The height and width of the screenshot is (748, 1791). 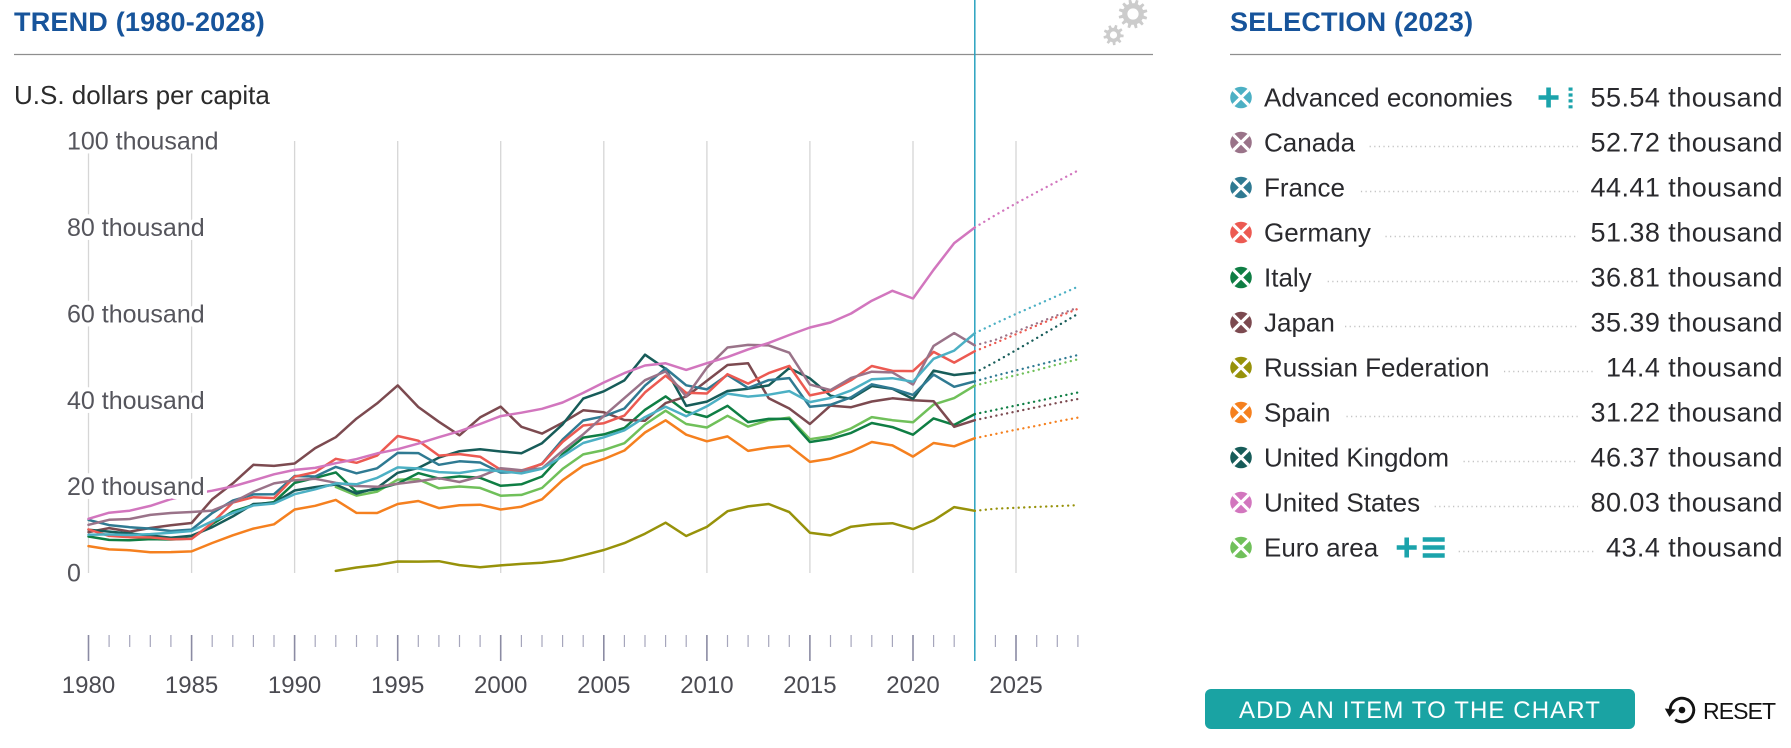 I want to click on svg-text: Germany, so click(x=1317, y=233).